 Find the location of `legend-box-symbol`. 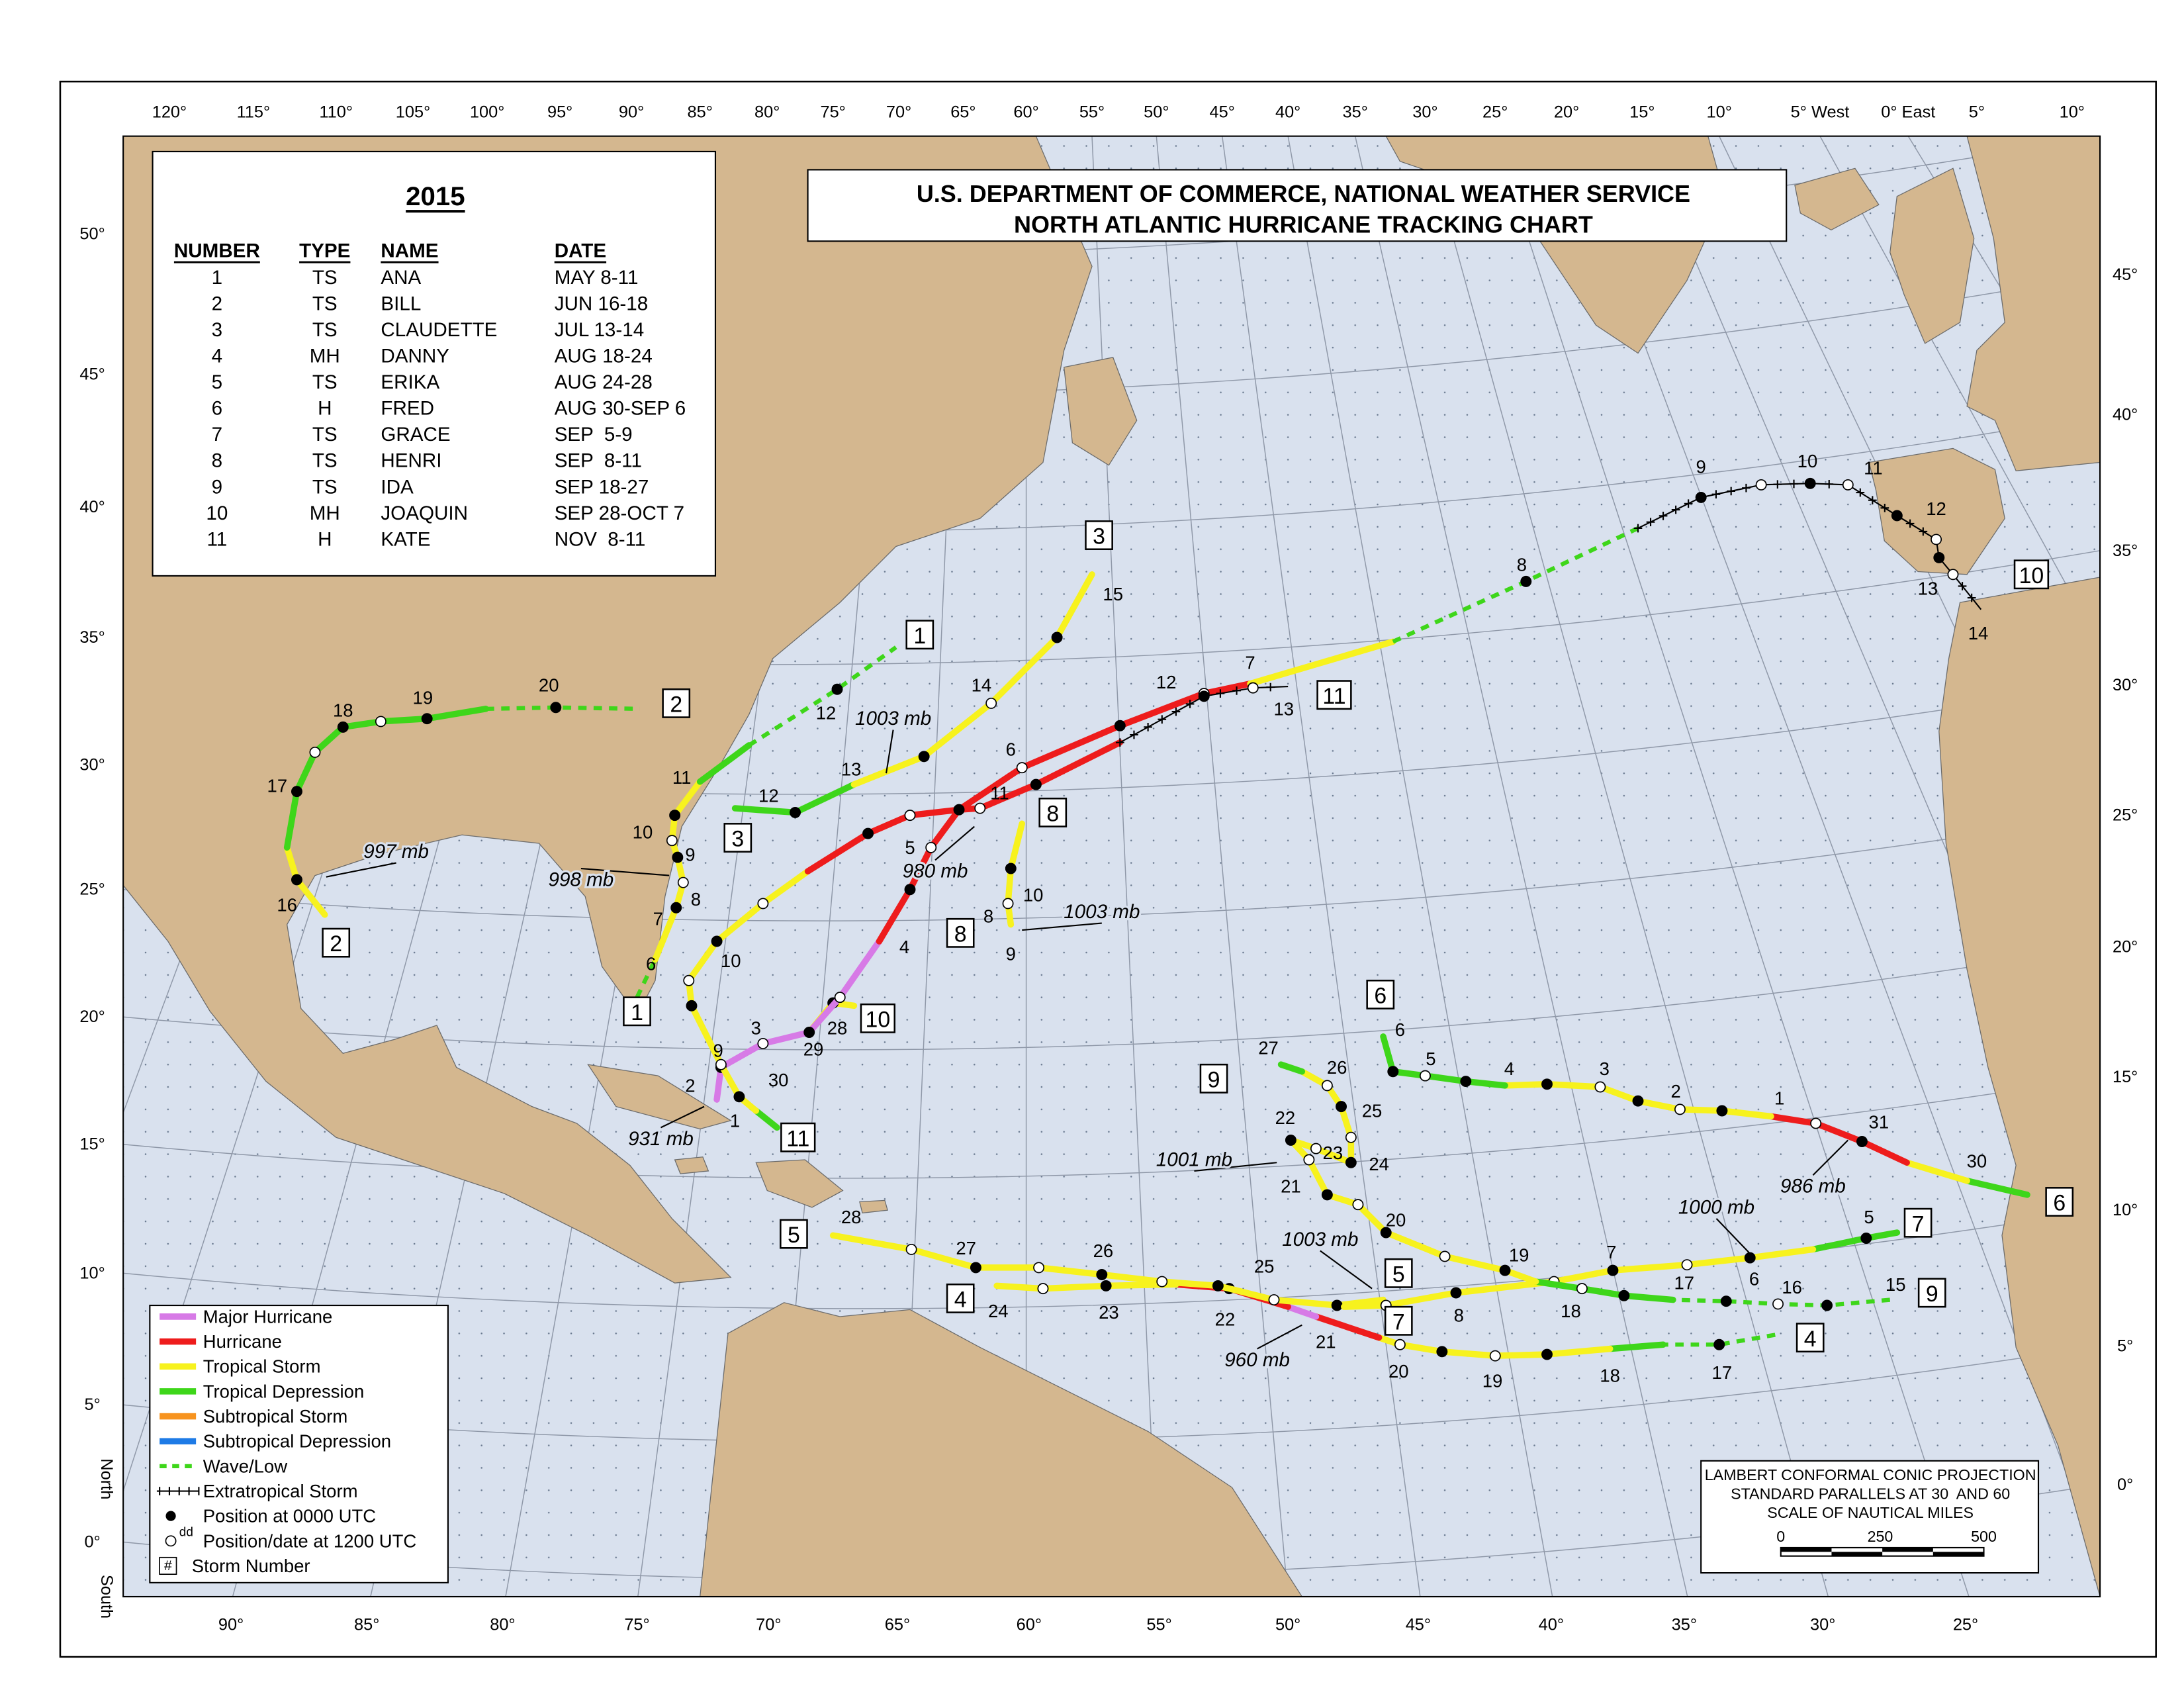

legend-box-symbol is located at coordinates (168, 1565).